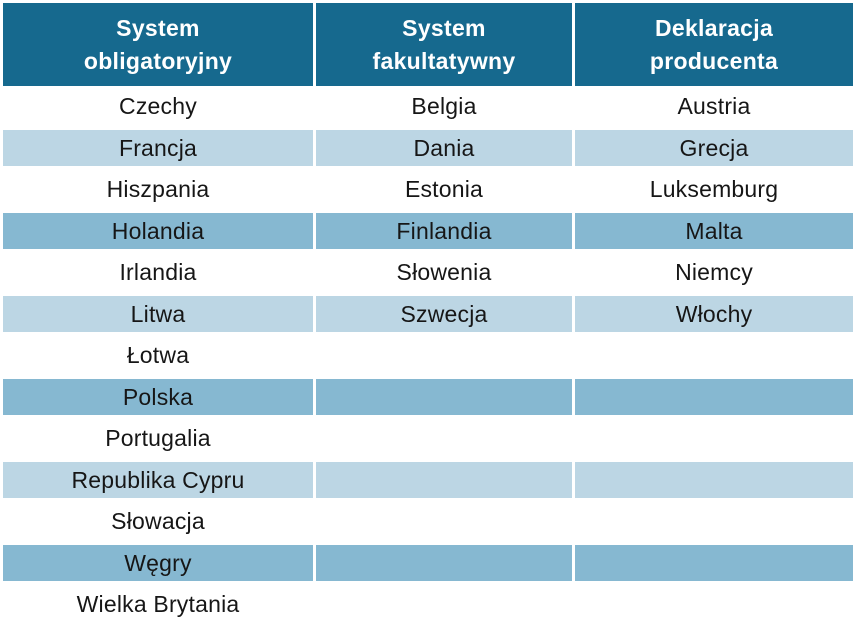 The width and height of the screenshot is (856, 626). I want to click on table-row: Hiszpania Estonia Luksemburg, so click(428, 190).